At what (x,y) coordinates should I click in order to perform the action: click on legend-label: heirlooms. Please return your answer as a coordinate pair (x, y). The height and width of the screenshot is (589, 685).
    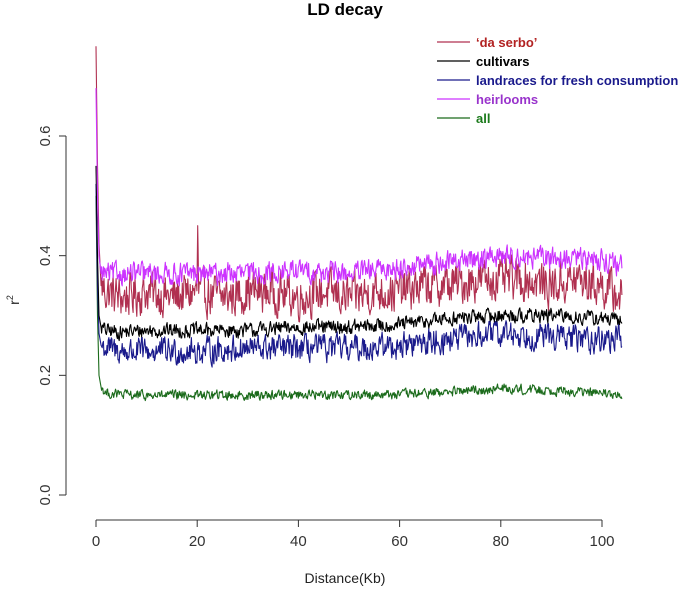
    Looking at the image, I should click on (507, 99).